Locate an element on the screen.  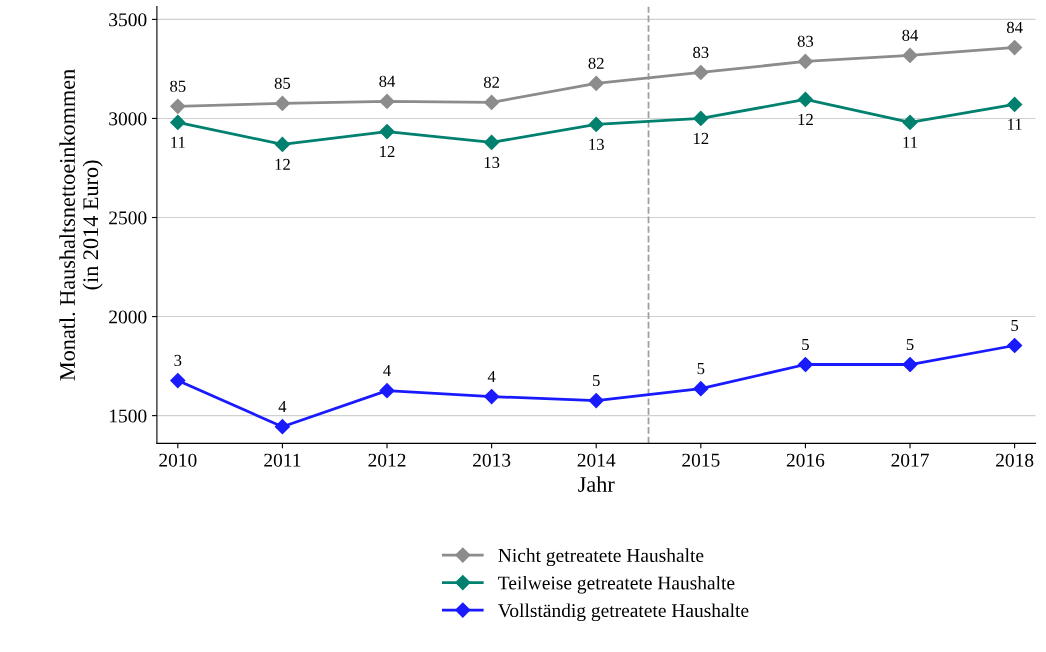
x-tick-label: 2013 is located at coordinates (492, 460).